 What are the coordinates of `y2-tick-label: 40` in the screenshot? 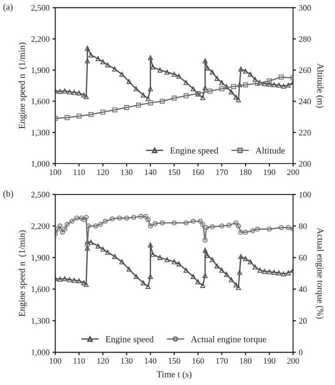 It's located at (302, 289).